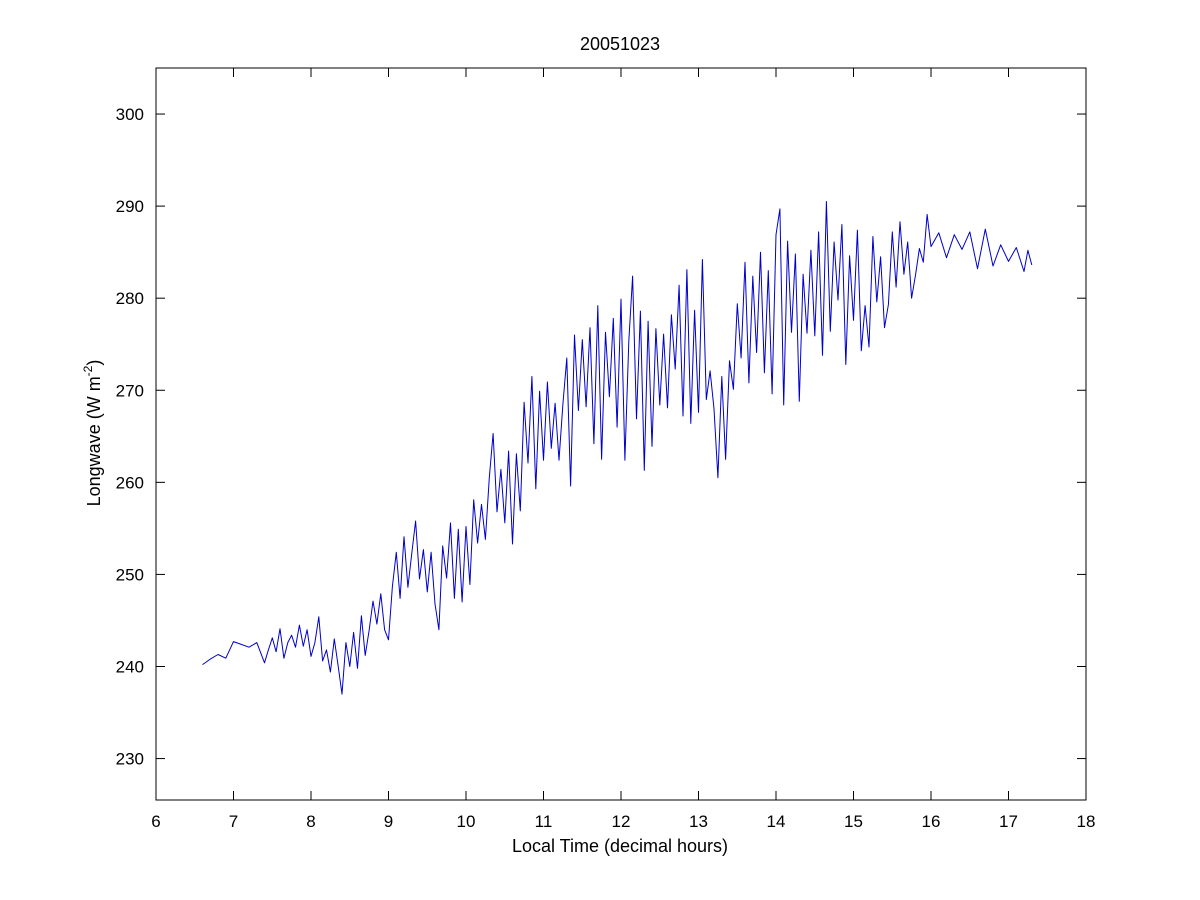 This screenshot has height=900, width=1200. What do you see at coordinates (130, 574) in the screenshot?
I see `y-tick-label: 250` at bounding box center [130, 574].